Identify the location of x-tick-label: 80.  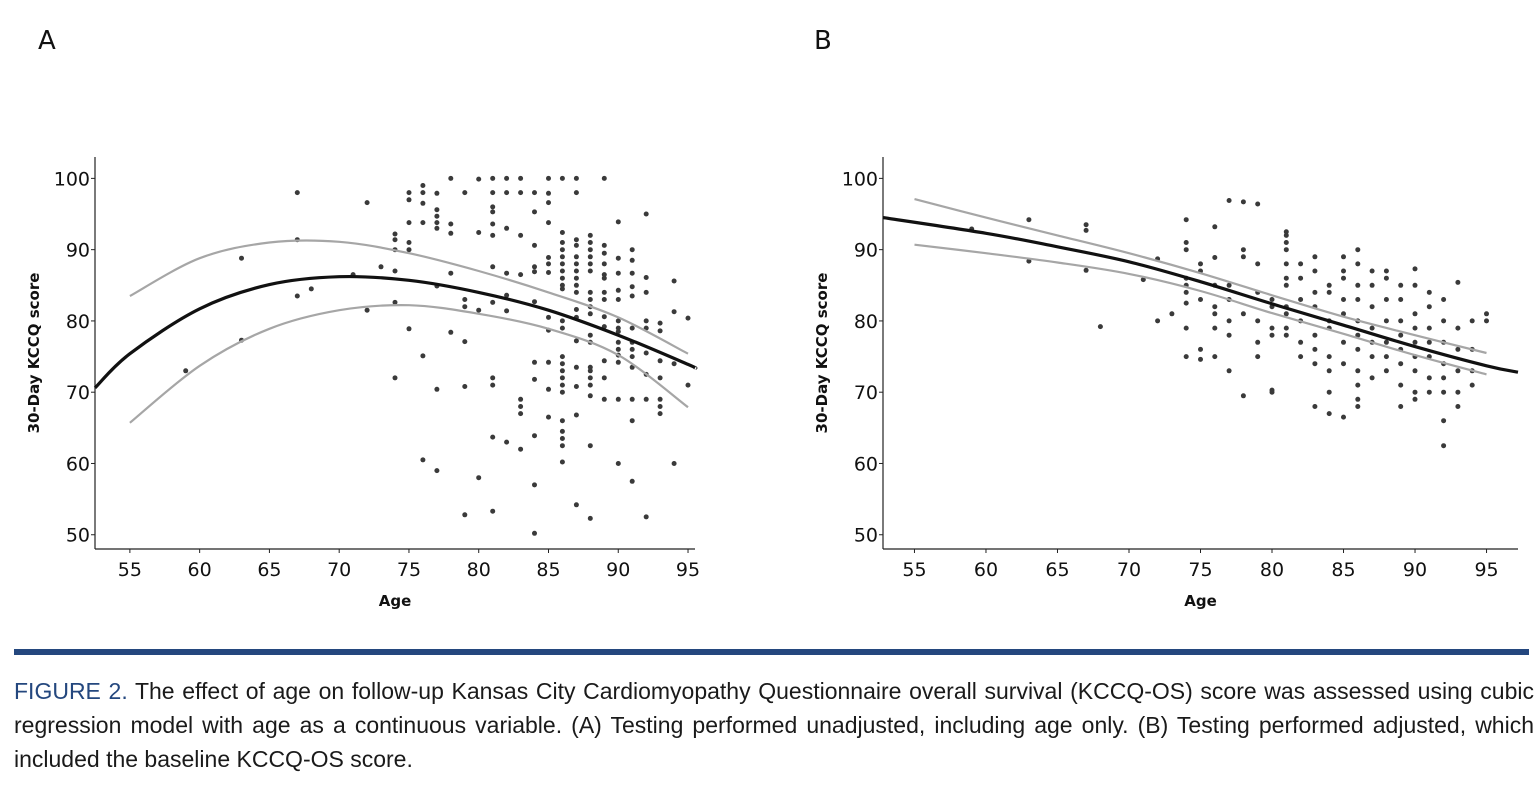
(479, 570).